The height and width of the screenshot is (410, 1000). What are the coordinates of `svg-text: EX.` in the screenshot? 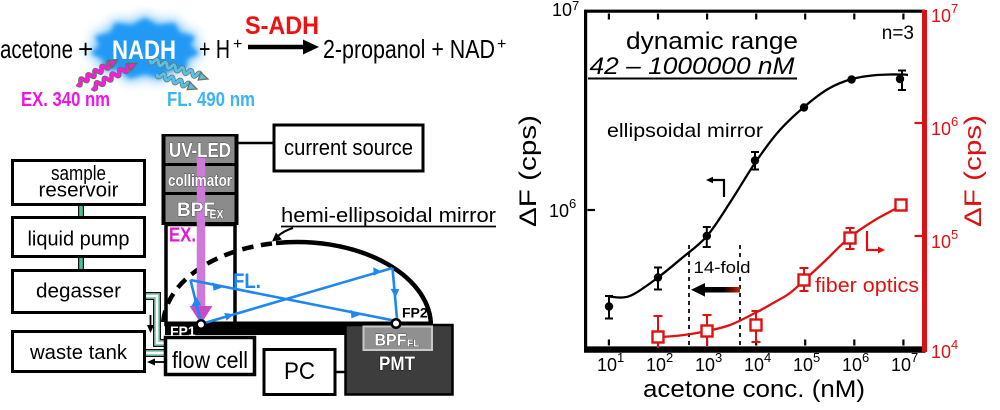 It's located at (182, 236).